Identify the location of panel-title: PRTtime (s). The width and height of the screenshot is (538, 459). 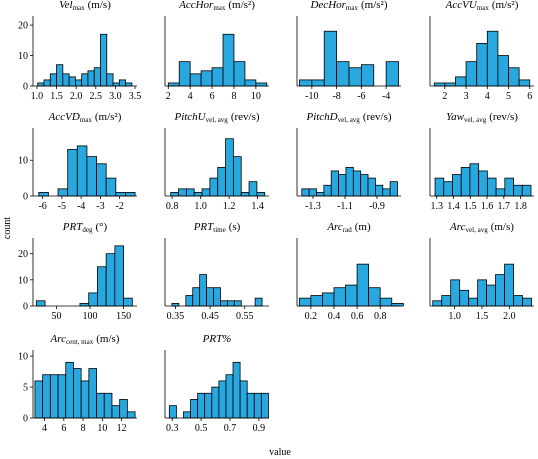
(217, 227).